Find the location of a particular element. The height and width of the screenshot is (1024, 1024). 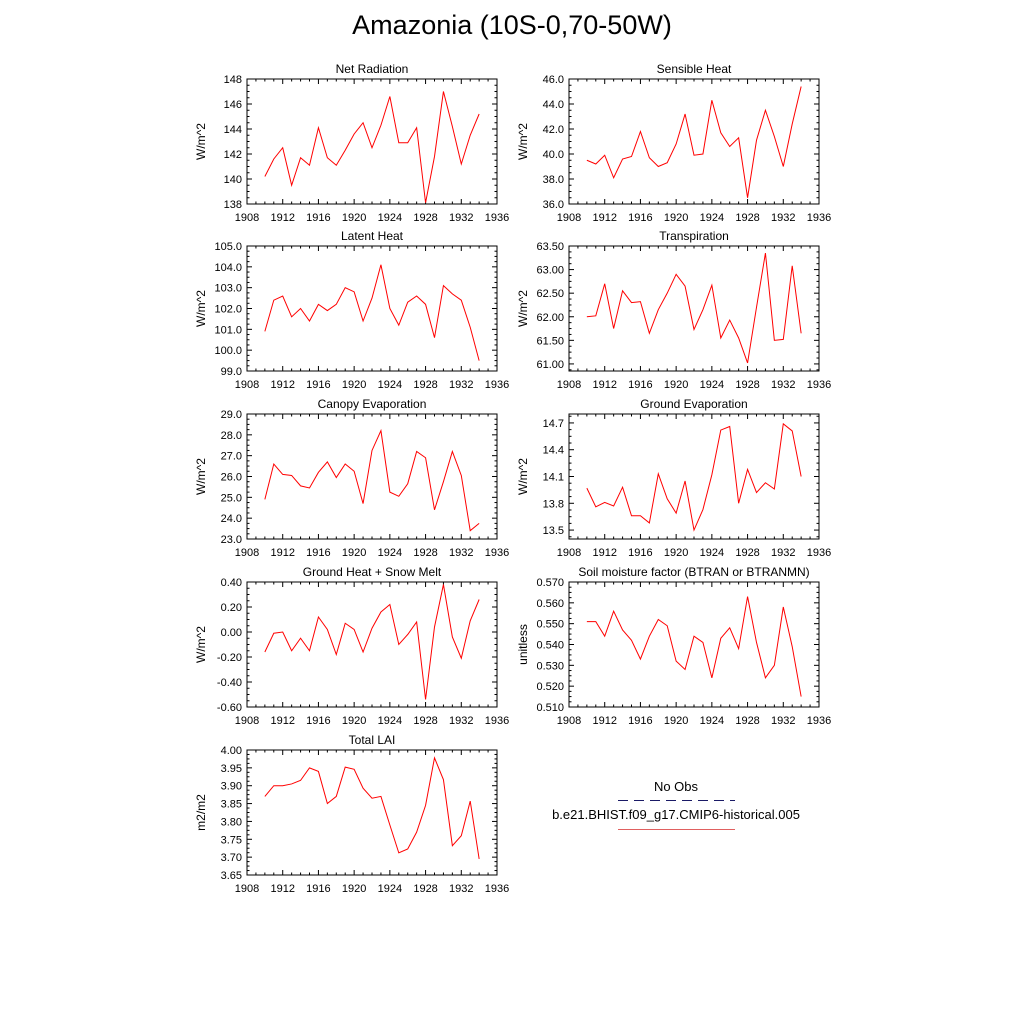

y-tick-label: 29.0 is located at coordinates (231, 415).